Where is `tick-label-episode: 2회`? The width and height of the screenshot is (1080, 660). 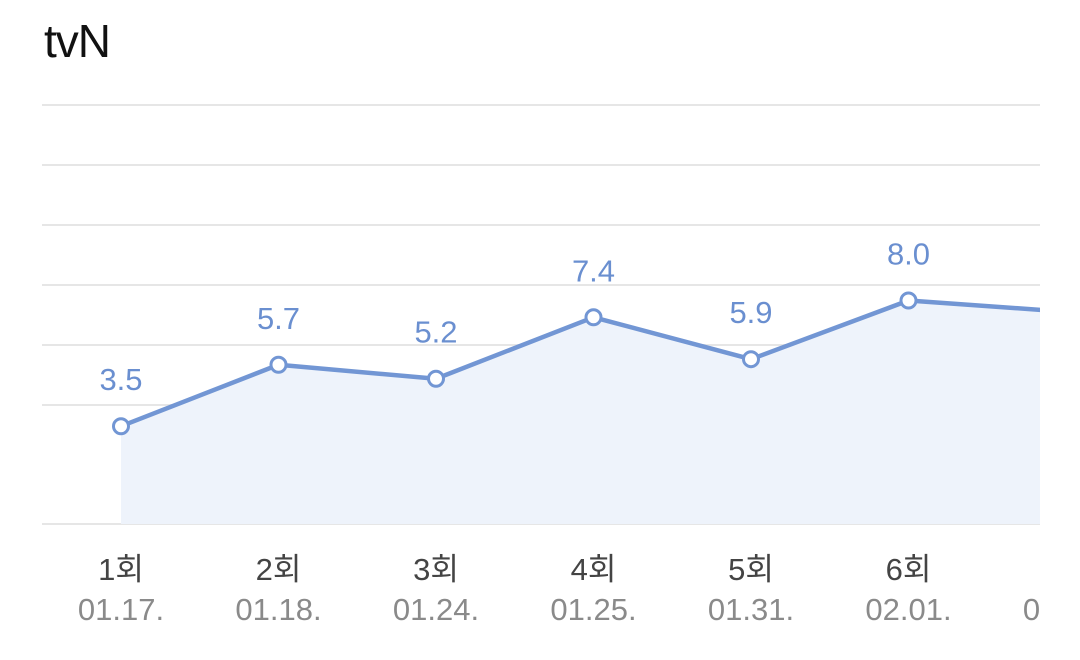 tick-label-episode: 2회 is located at coordinates (279, 569).